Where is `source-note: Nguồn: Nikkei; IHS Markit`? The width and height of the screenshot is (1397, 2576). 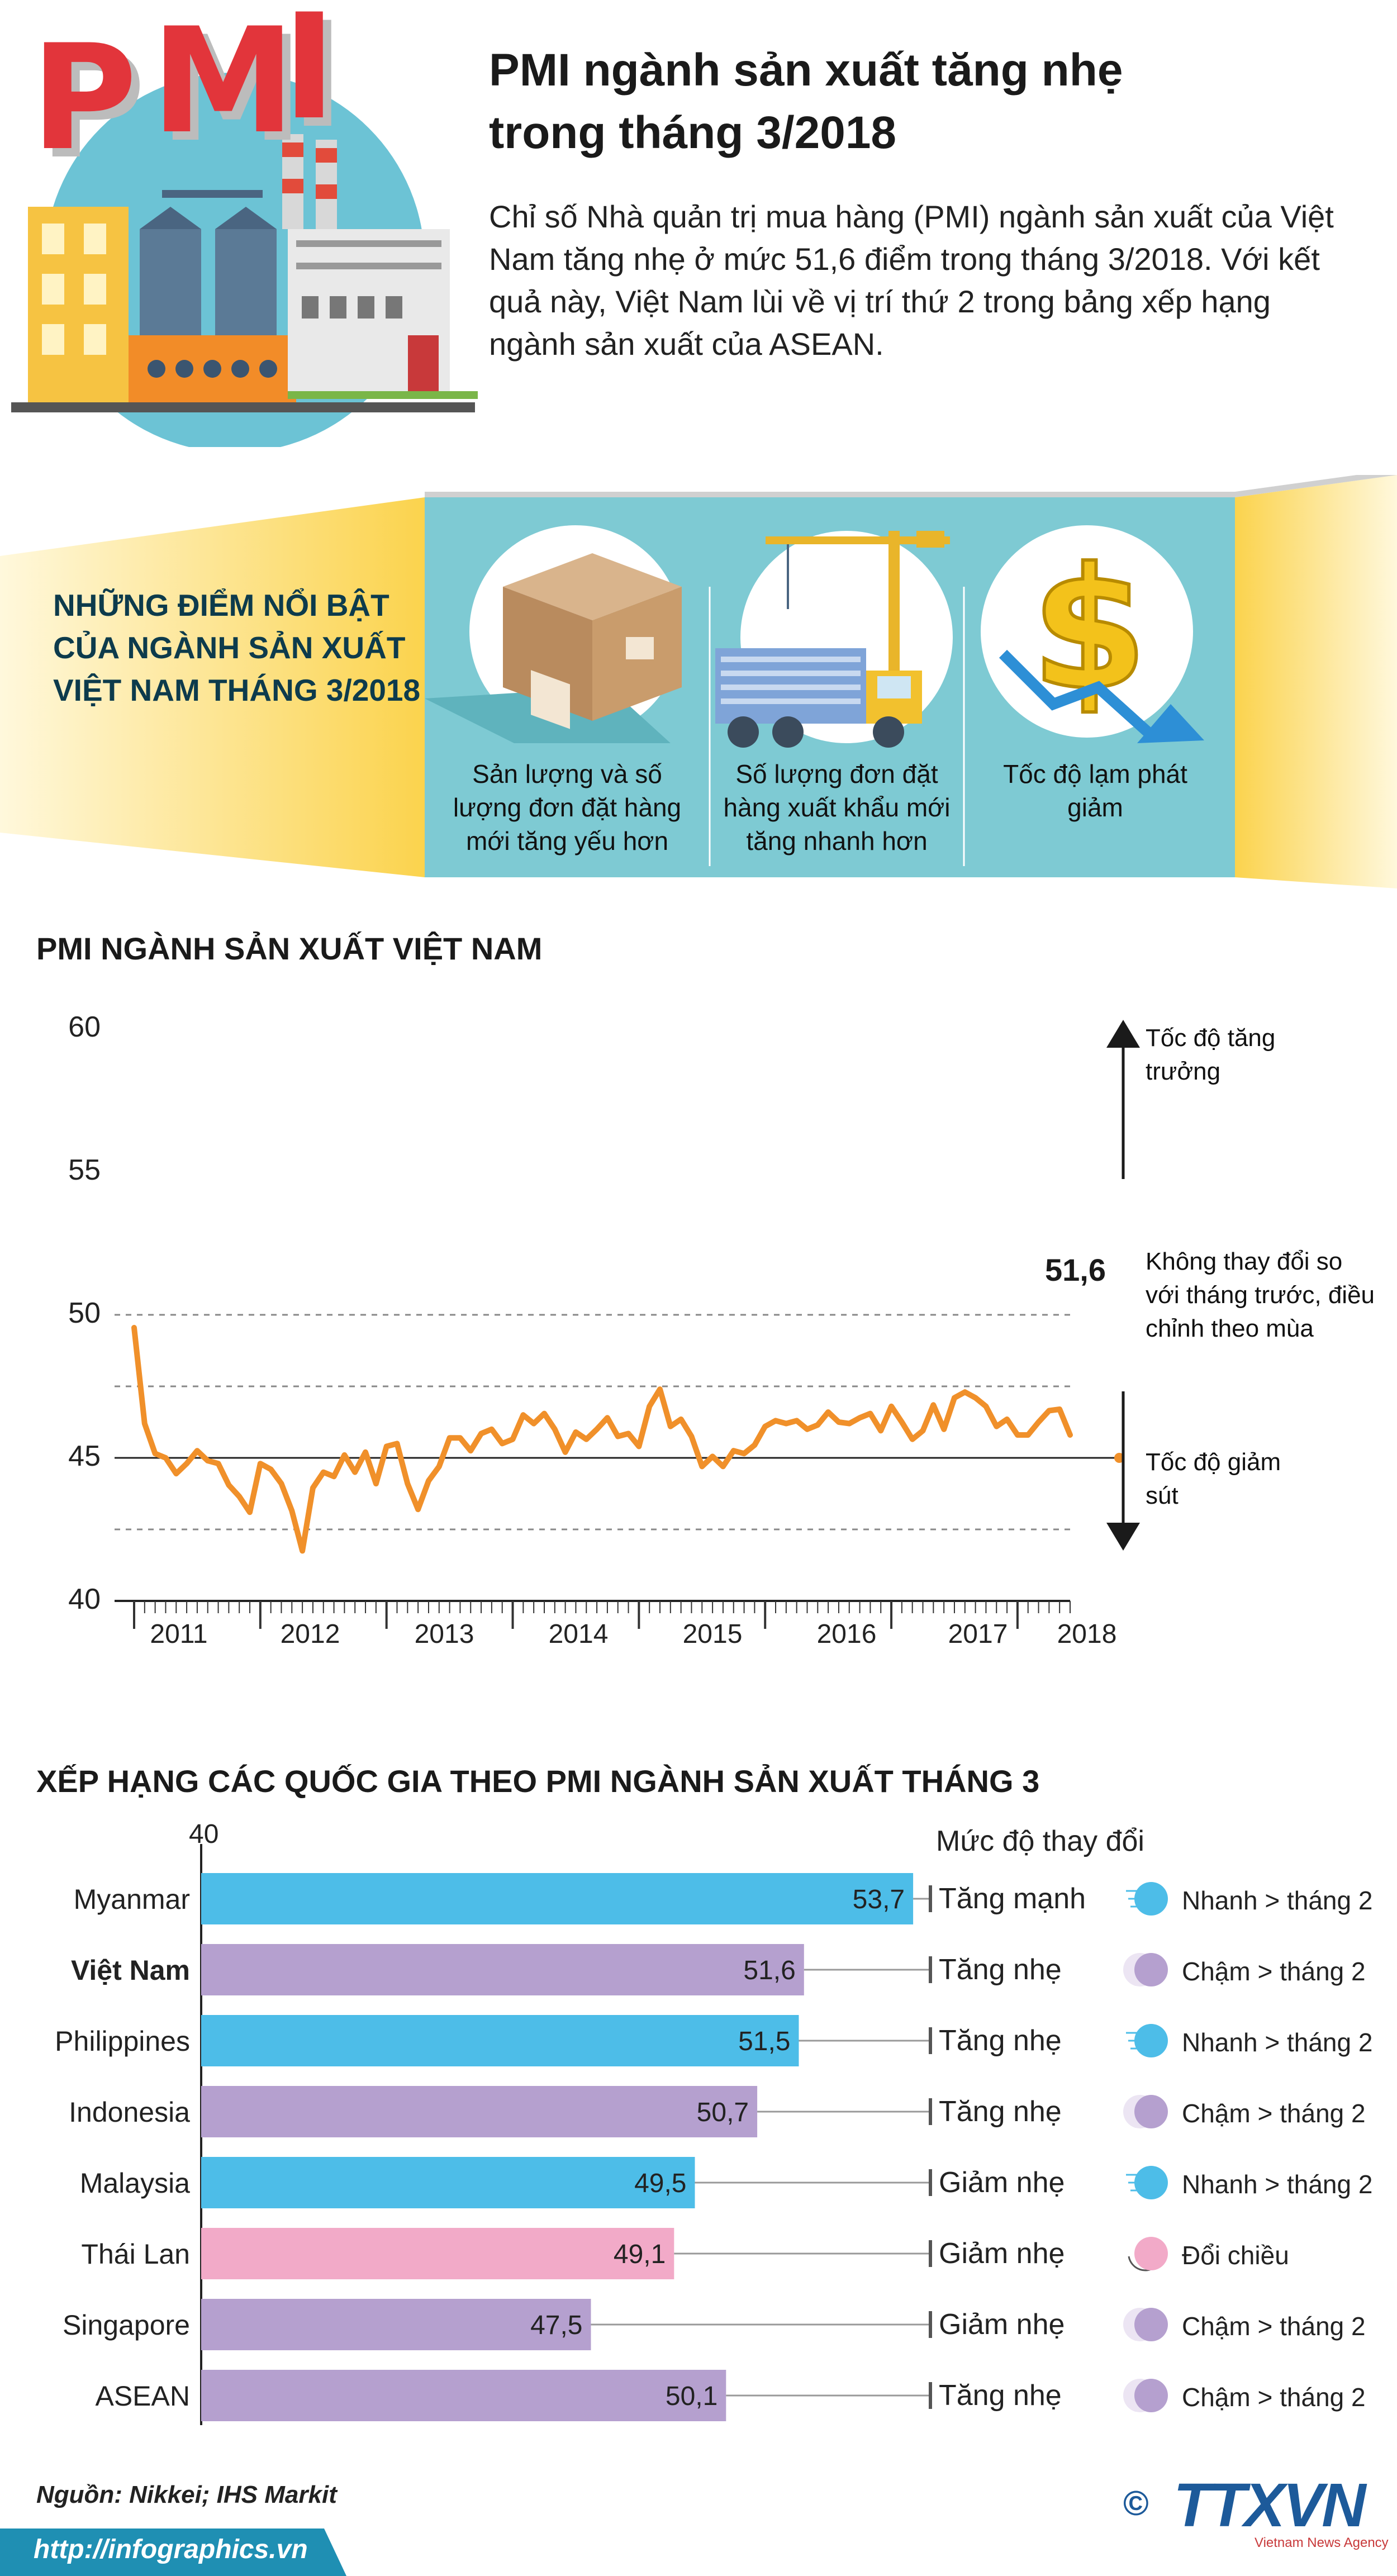
source-note: Nguồn: Nikkei; IHS Markit is located at coordinates (186, 2495).